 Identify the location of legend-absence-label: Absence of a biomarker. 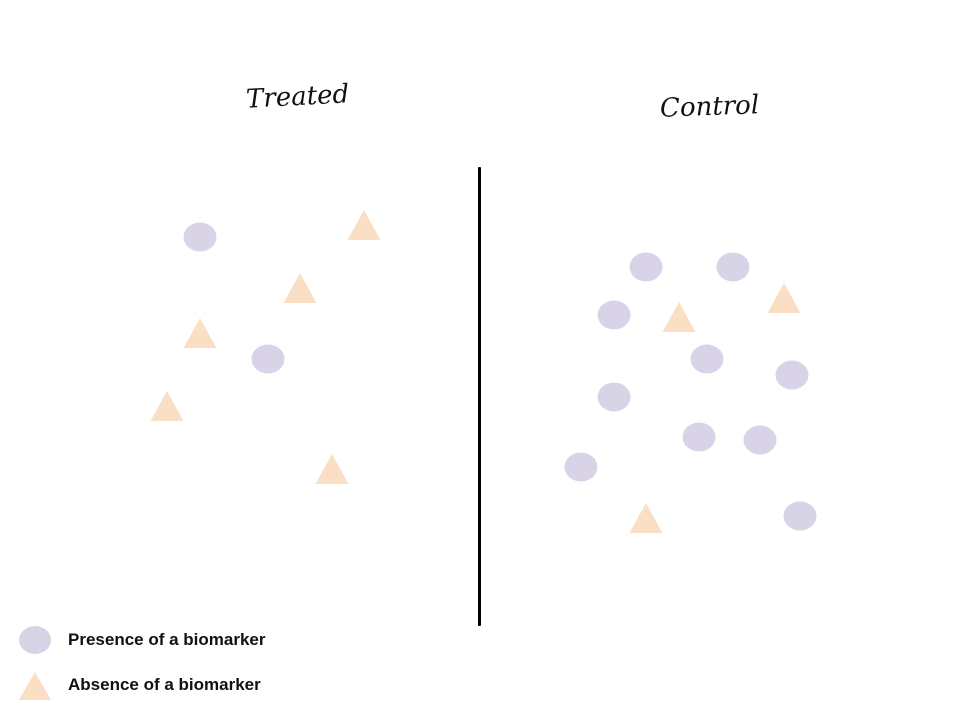
(164, 684).